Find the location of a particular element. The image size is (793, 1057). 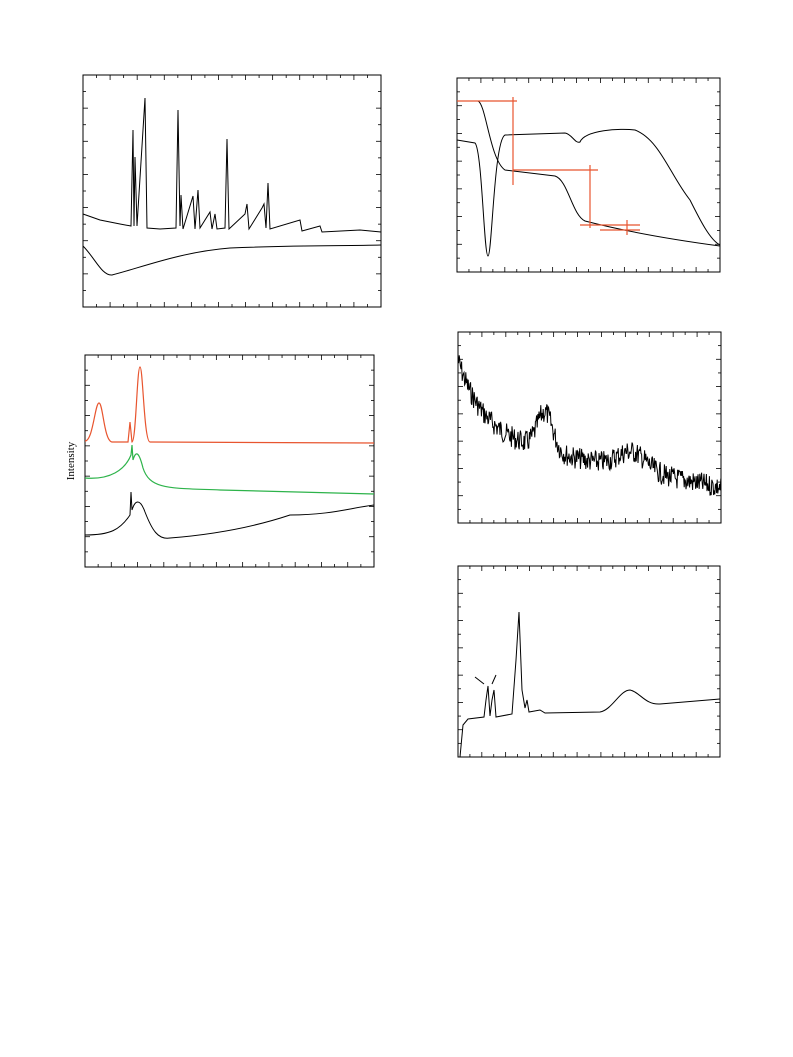

panel-xrd-top-left is located at coordinates (232, 191).